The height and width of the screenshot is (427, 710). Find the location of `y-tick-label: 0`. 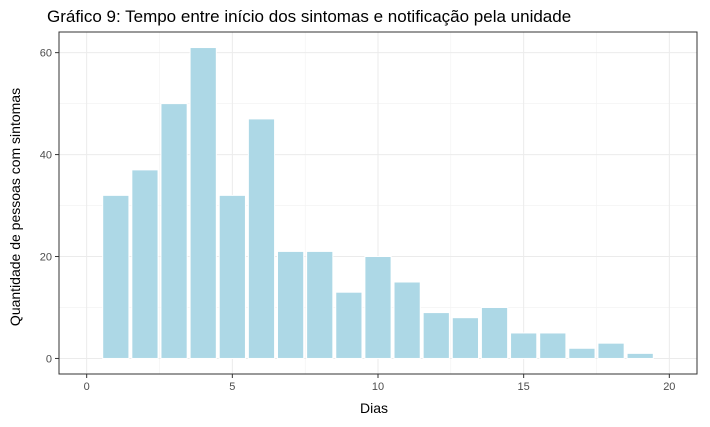

y-tick-label: 0 is located at coordinates (49, 359).